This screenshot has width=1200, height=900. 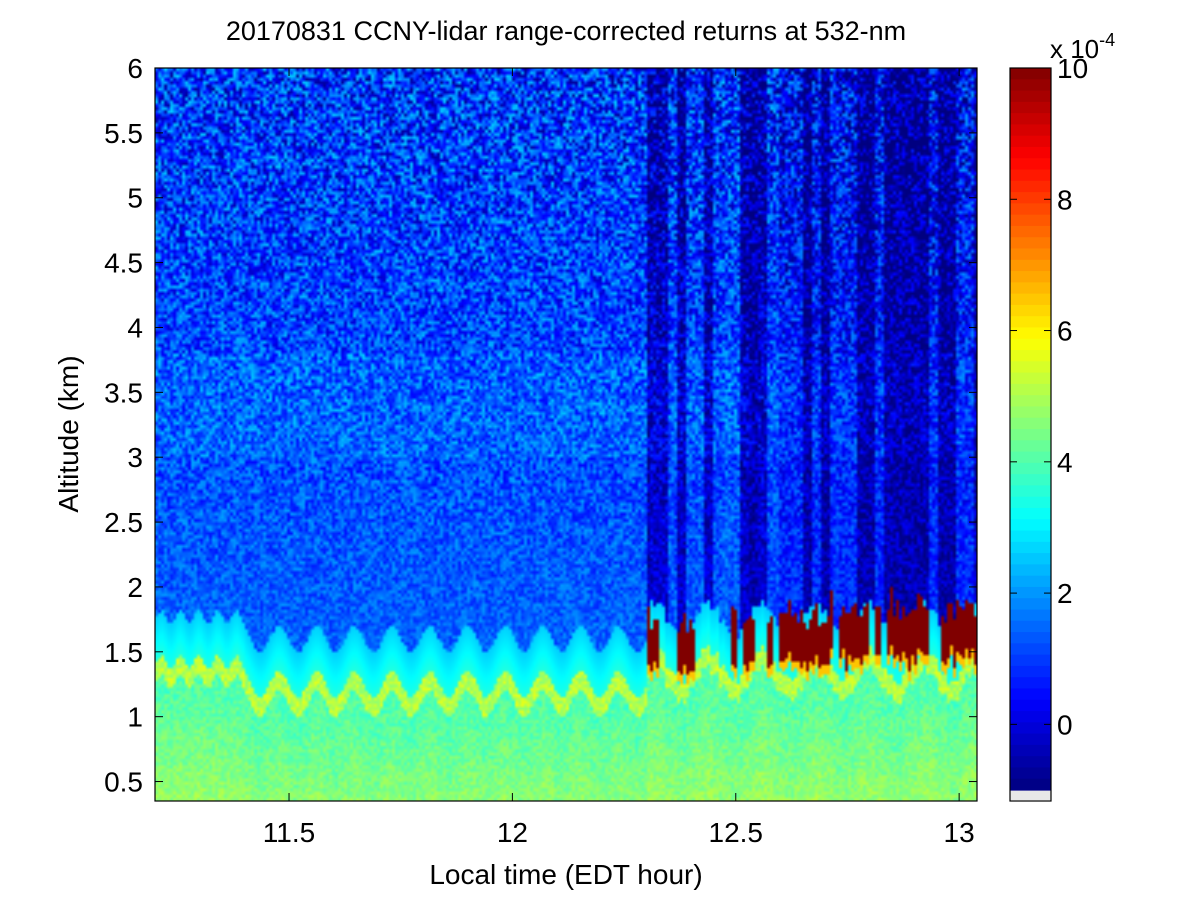 I want to click on colorbar-tick-label: 4, so click(x=1065, y=462).